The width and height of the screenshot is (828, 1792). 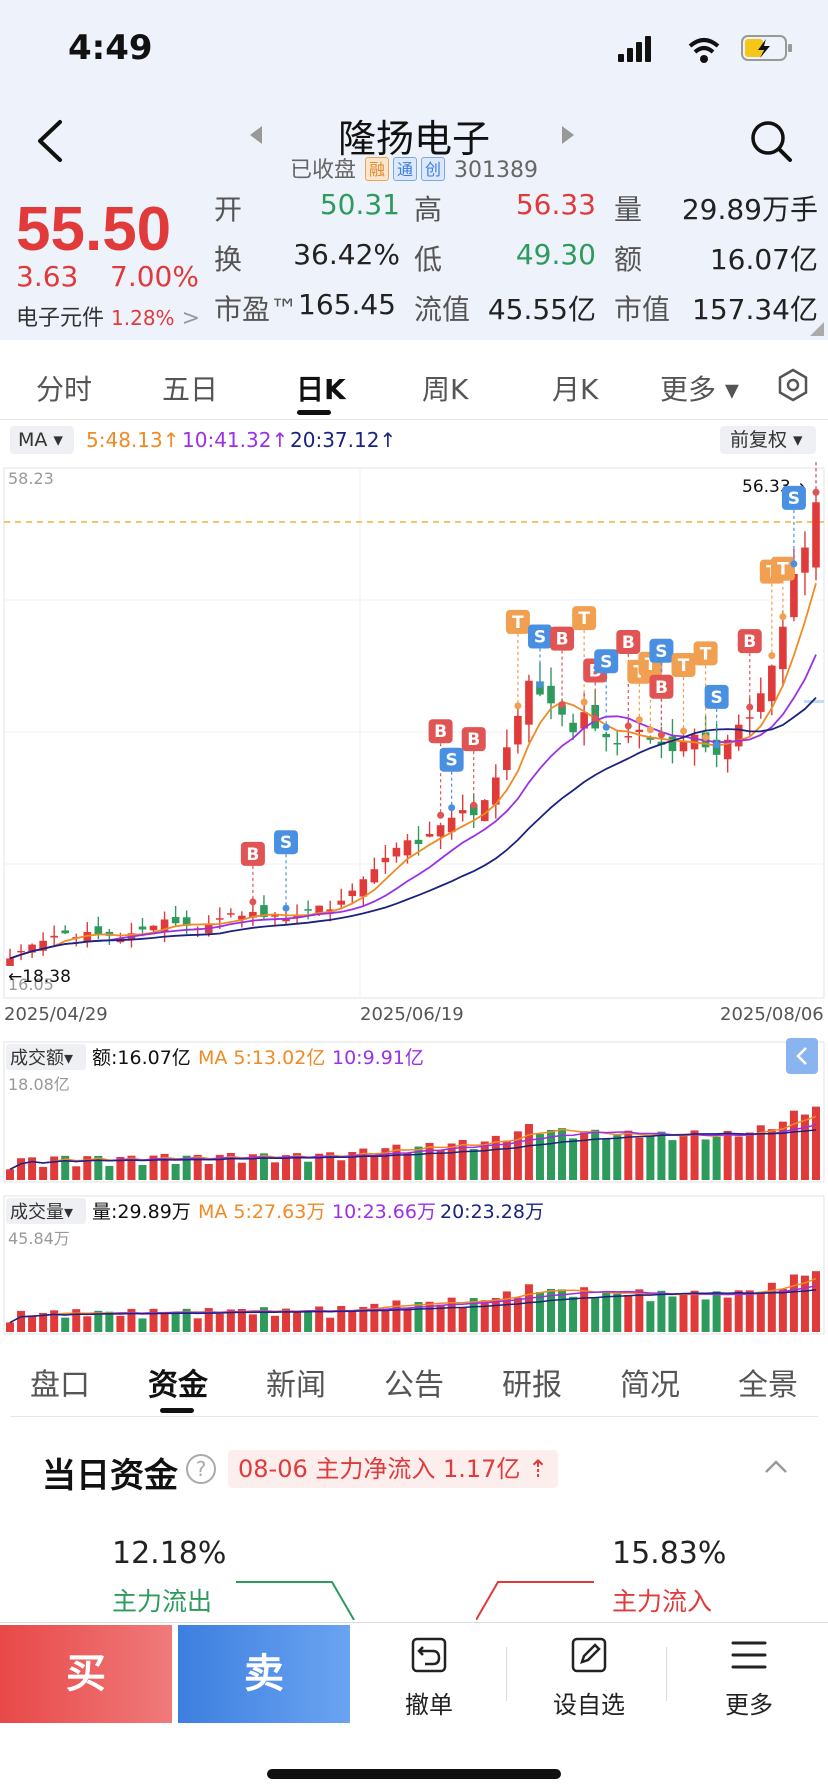 What do you see at coordinates (814, 701) in the screenshot?
I see `current-price-marker` at bounding box center [814, 701].